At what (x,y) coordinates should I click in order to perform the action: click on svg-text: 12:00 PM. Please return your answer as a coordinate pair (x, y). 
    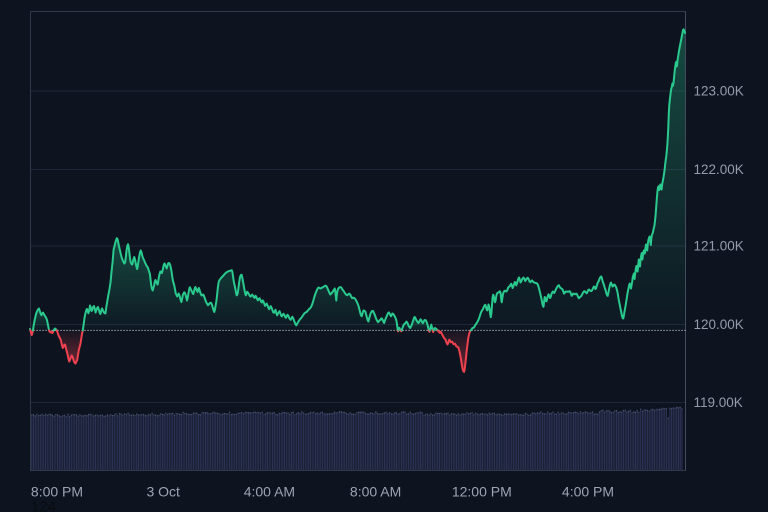
    Looking at the image, I should click on (482, 492).